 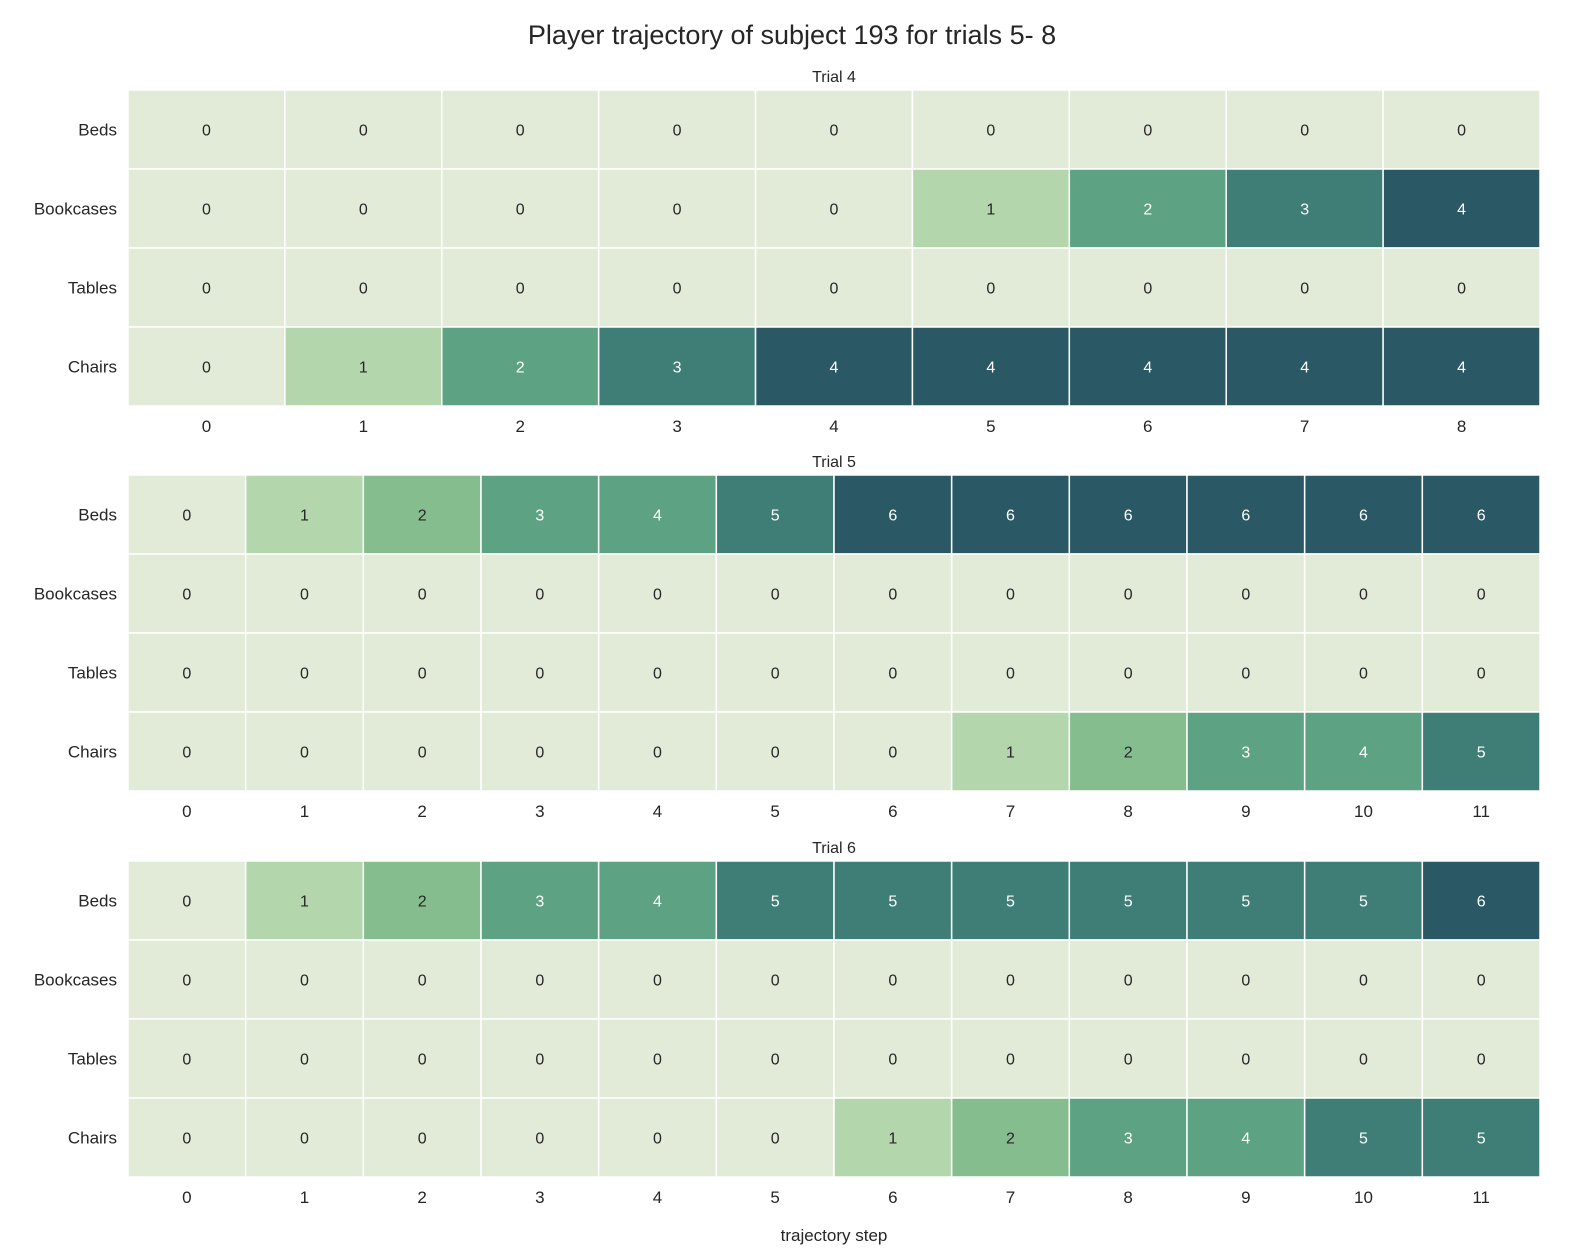 I want to click on cell-value-label: 6, so click(x=1363, y=516).